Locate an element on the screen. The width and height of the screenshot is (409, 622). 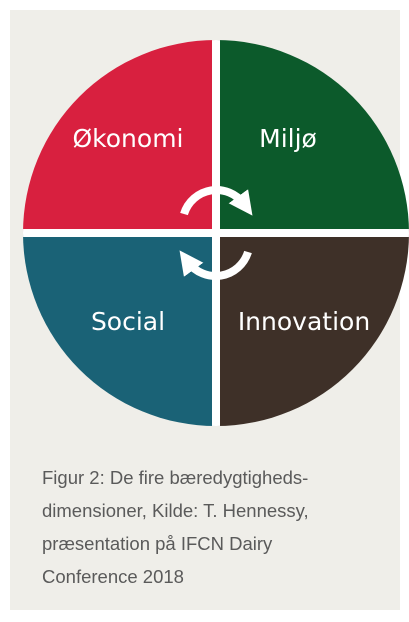
quadrant-label: Innovation is located at coordinates (304, 321).